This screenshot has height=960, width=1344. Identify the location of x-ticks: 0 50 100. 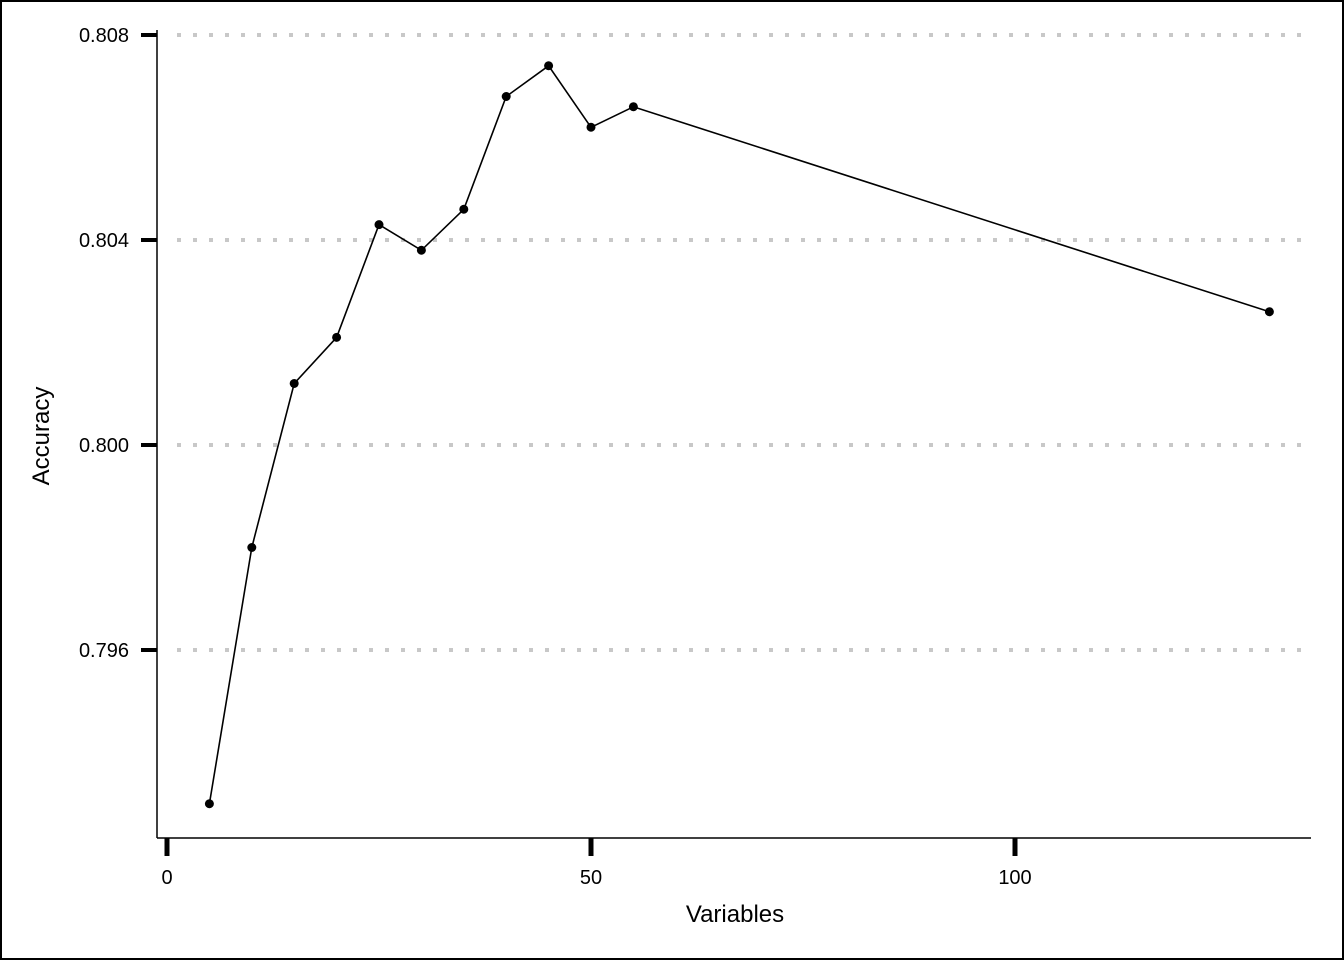
(596, 863).